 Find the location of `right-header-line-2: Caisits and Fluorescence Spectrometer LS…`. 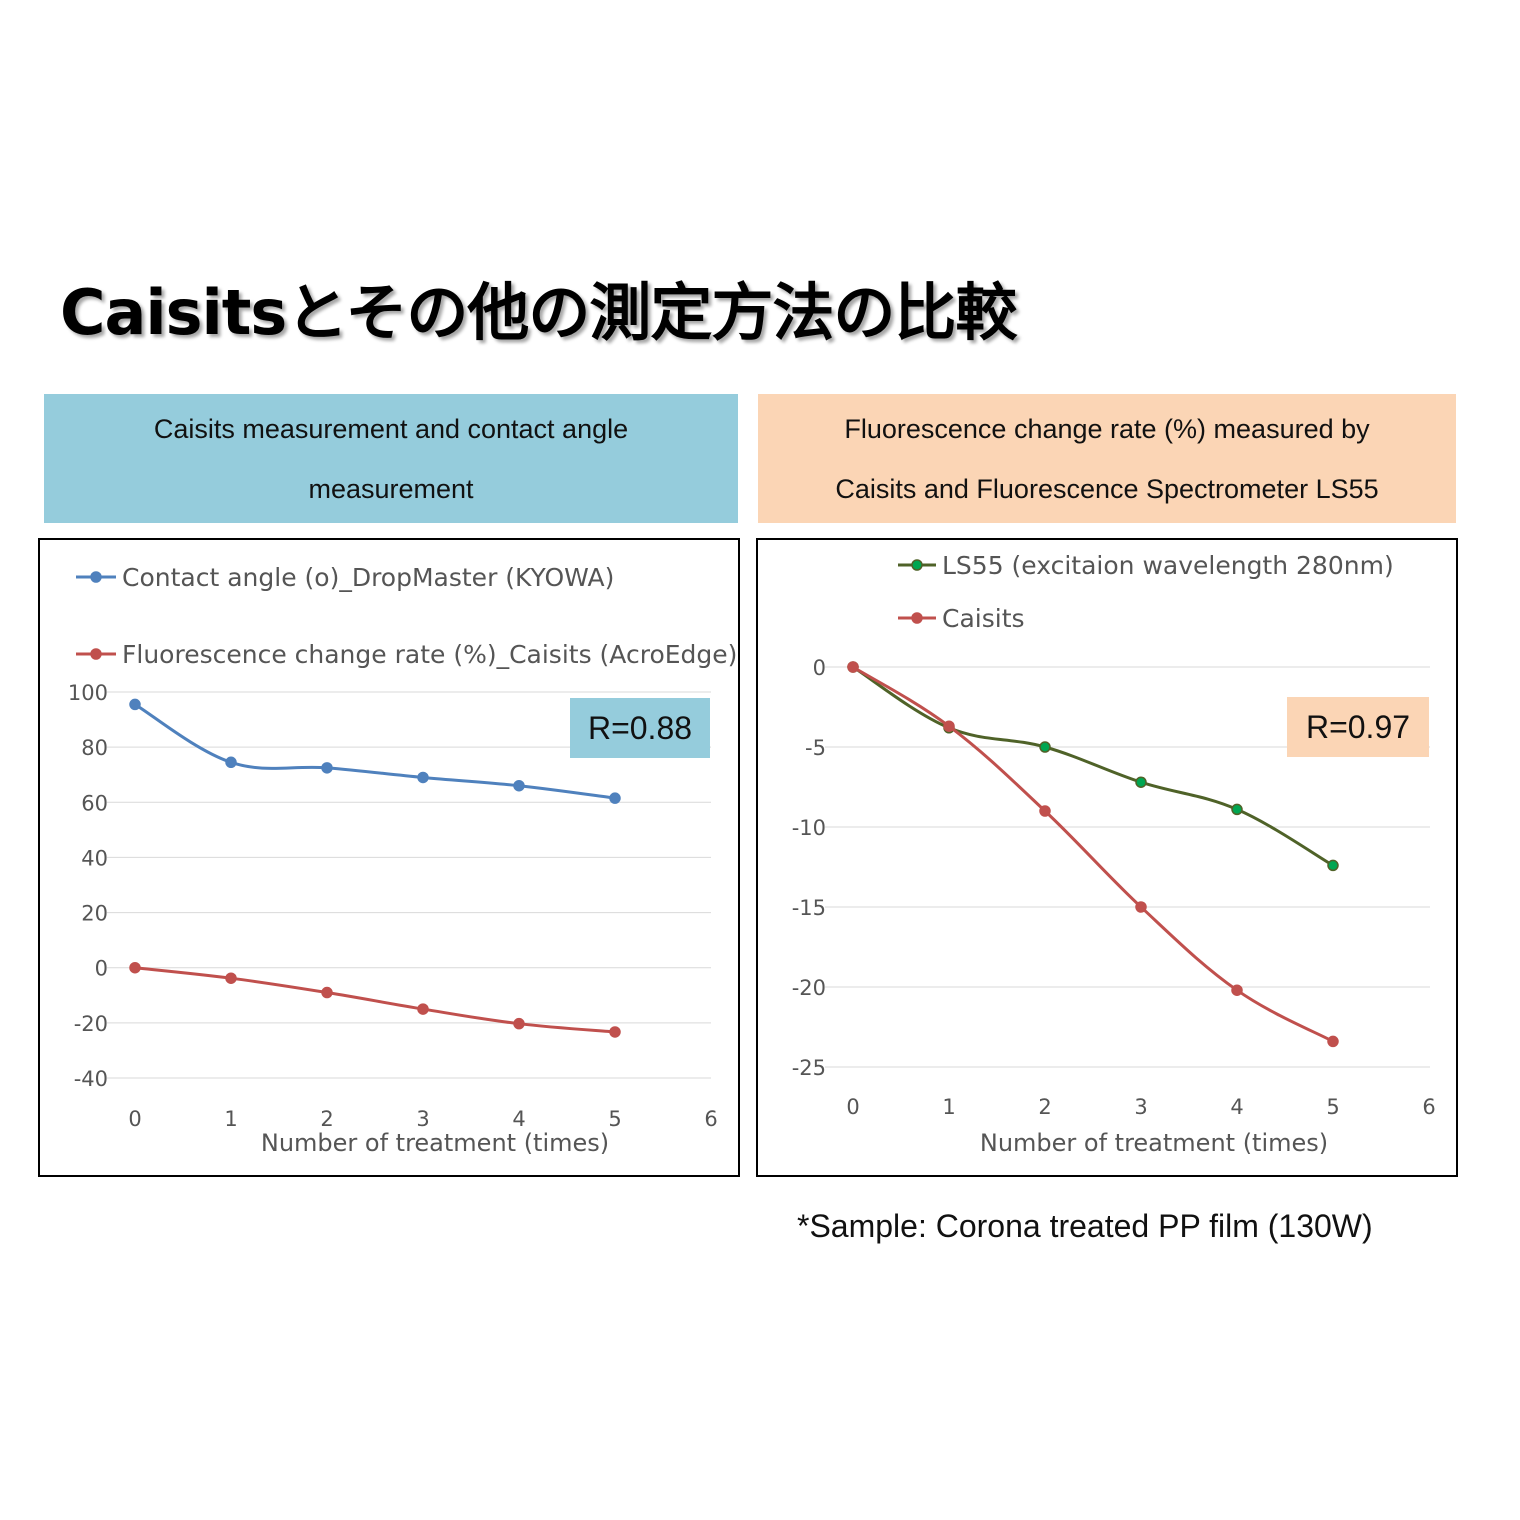

right-header-line-2: Caisits and Fluorescence Spectrometer LS… is located at coordinates (1107, 488).